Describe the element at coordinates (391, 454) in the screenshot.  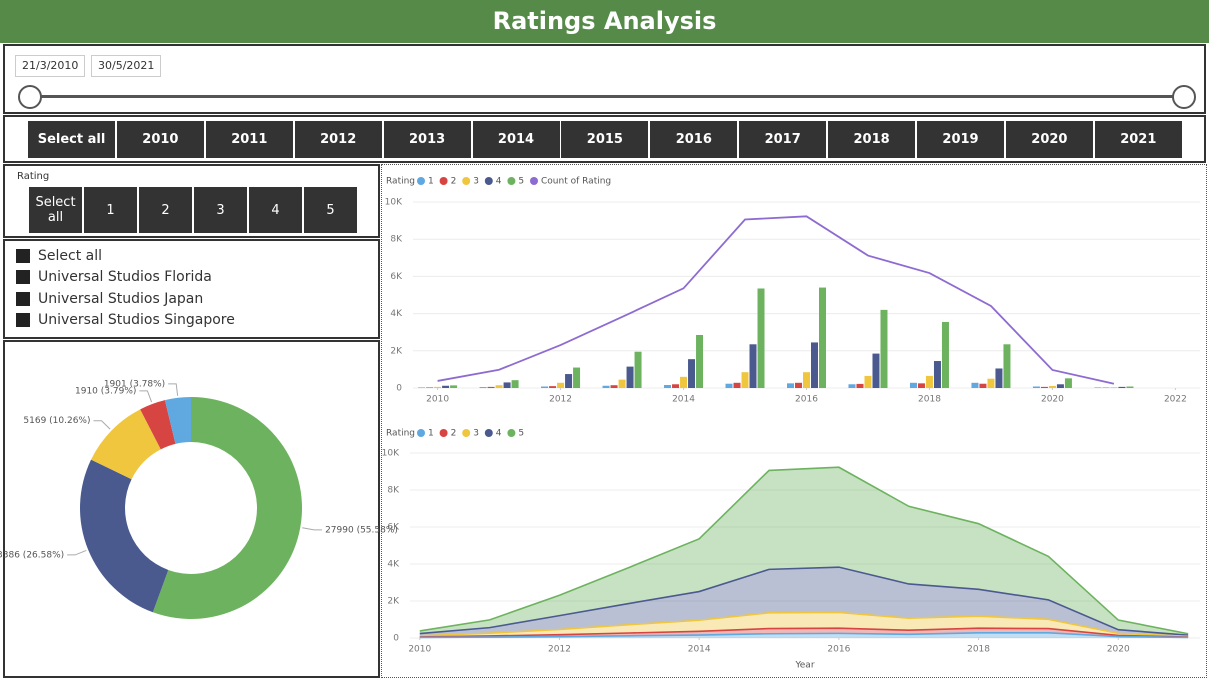
I see `y-tick-label: 10K` at that location.